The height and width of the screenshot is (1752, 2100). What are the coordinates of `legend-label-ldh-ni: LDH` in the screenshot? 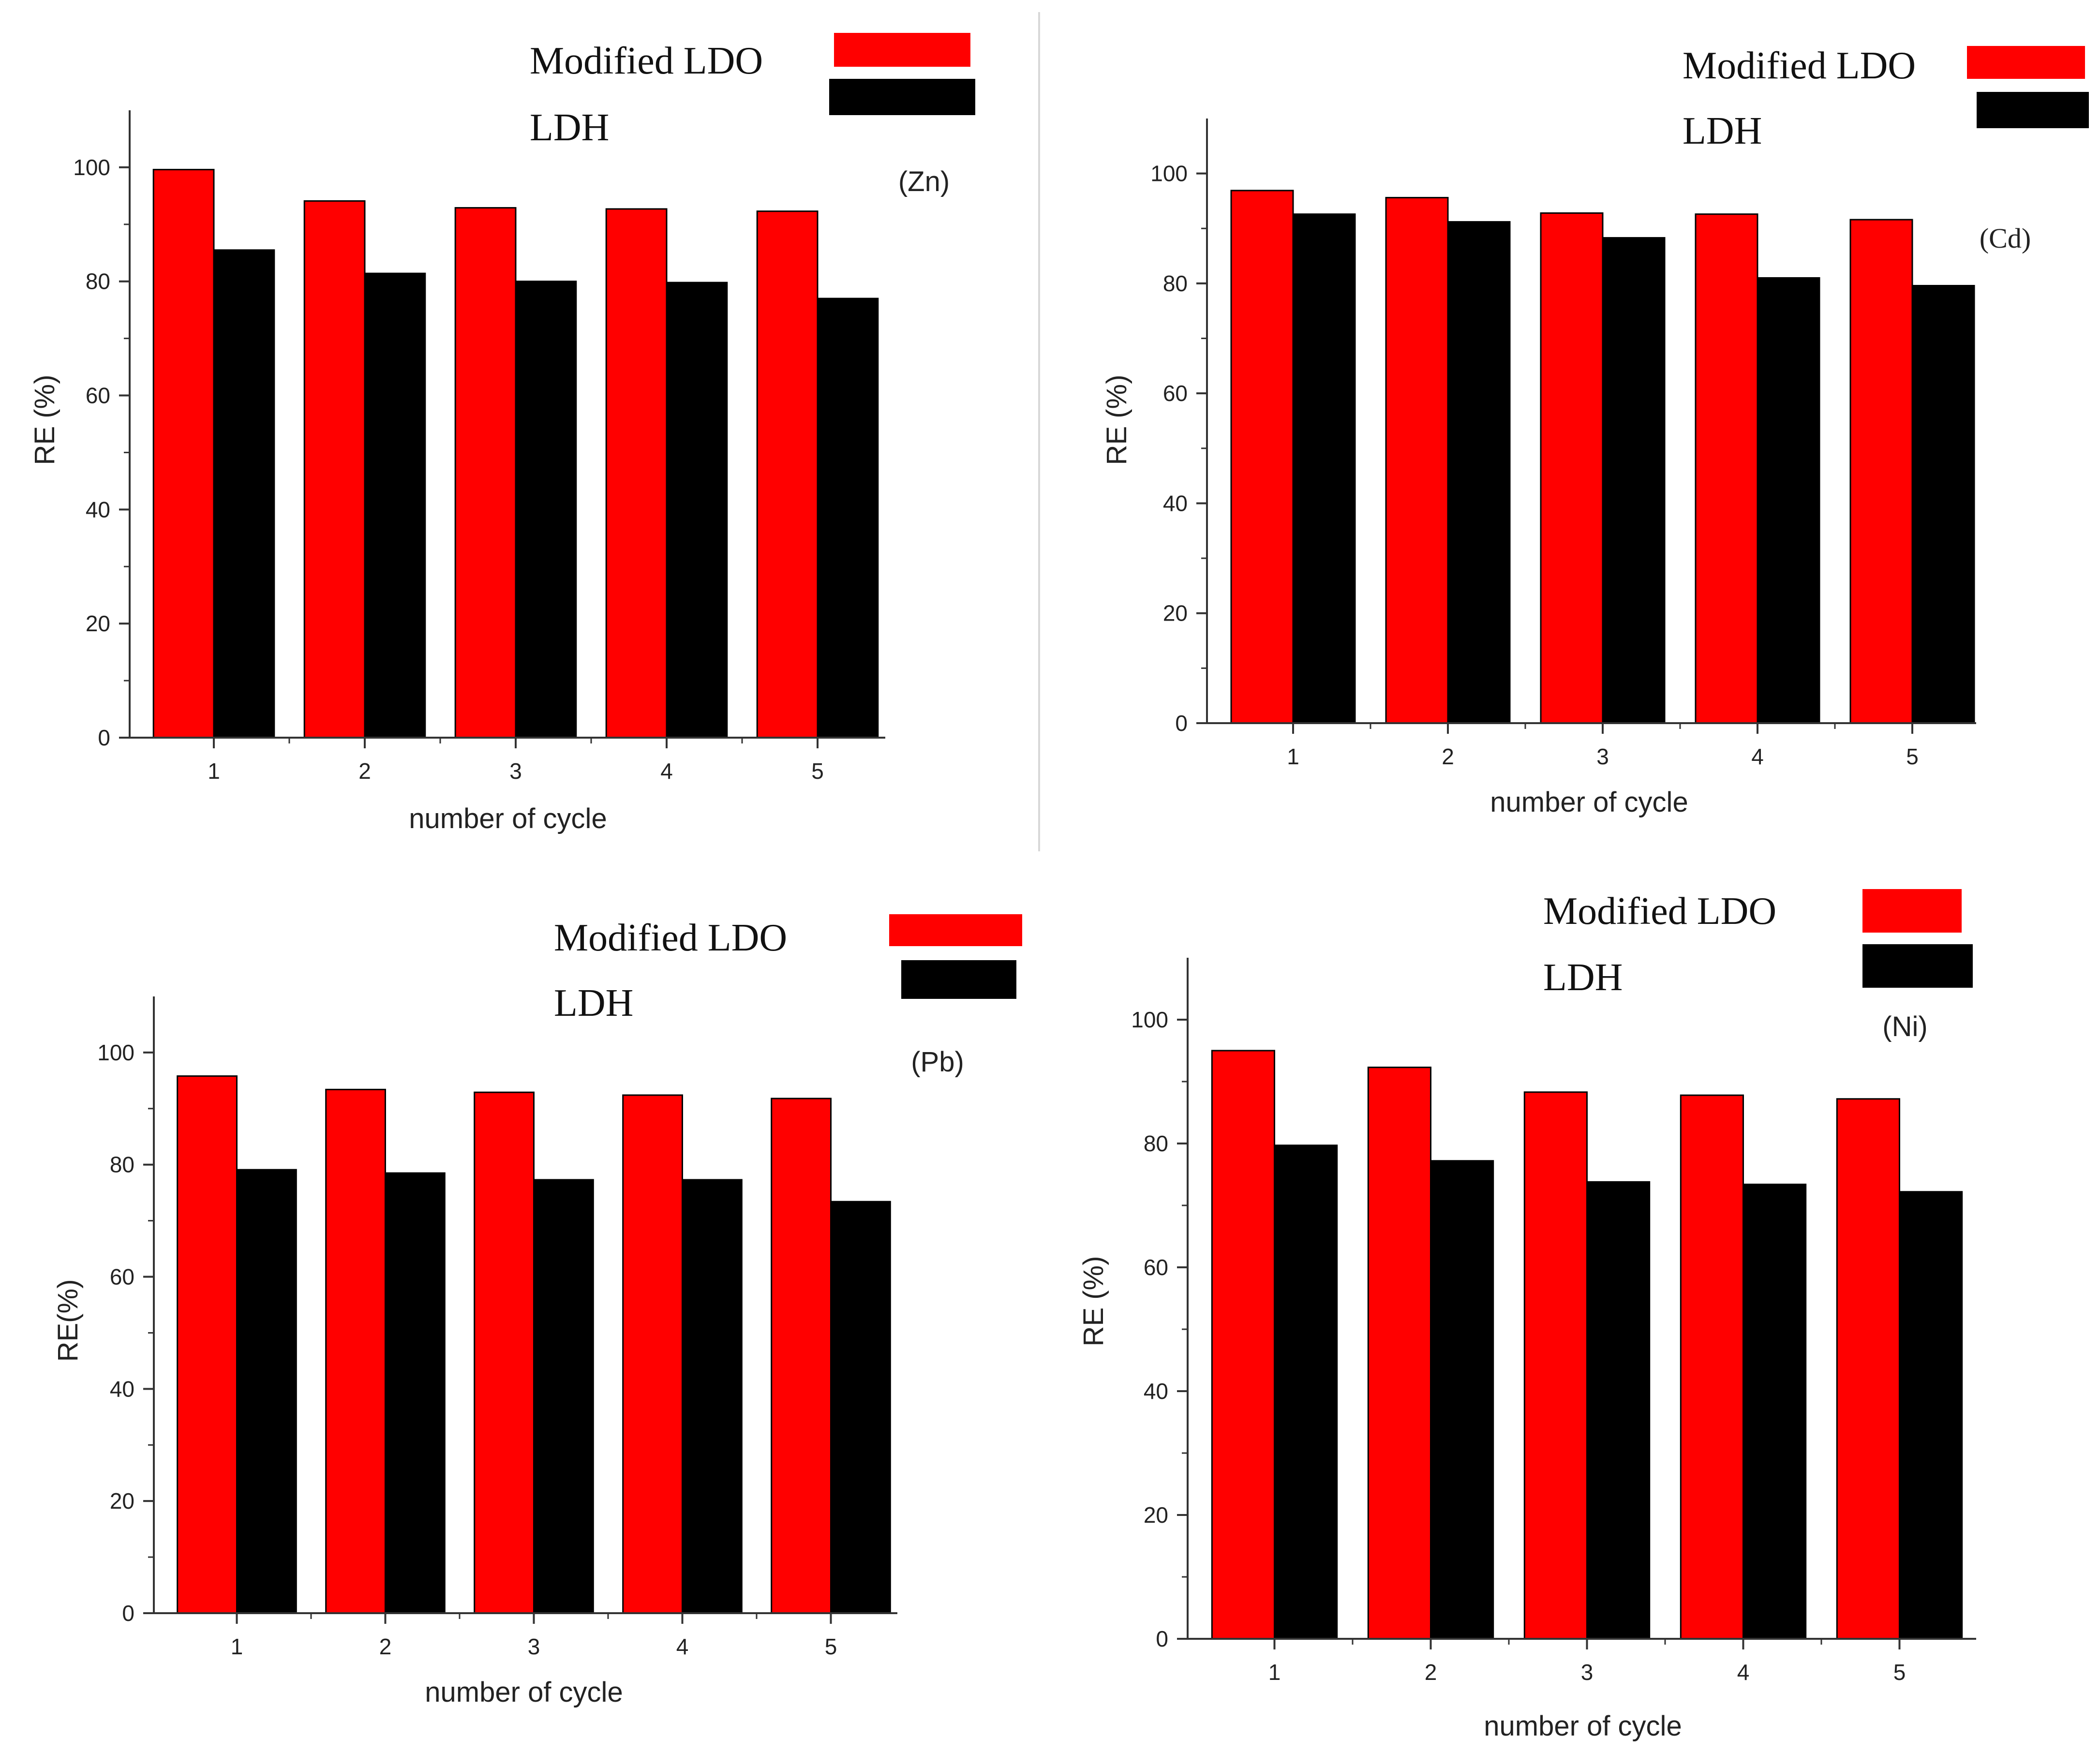 It's located at (1583, 978).